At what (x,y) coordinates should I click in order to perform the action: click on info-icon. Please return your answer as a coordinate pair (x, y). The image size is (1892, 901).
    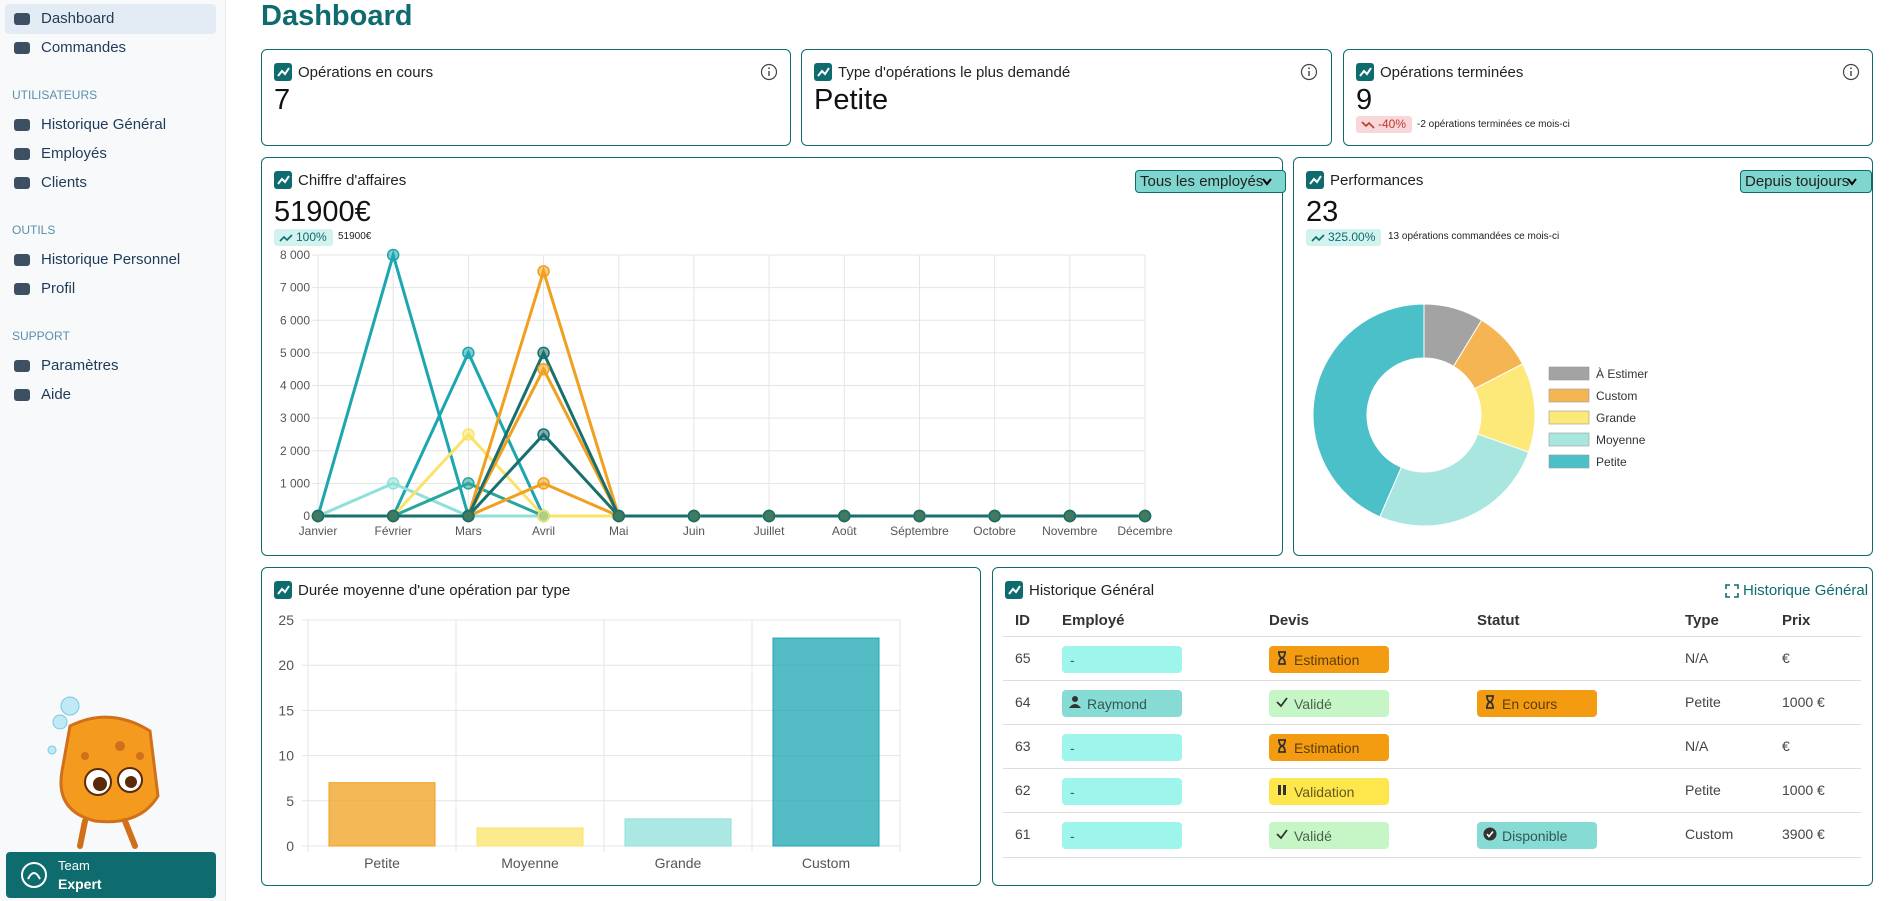
    Looking at the image, I should click on (1851, 72).